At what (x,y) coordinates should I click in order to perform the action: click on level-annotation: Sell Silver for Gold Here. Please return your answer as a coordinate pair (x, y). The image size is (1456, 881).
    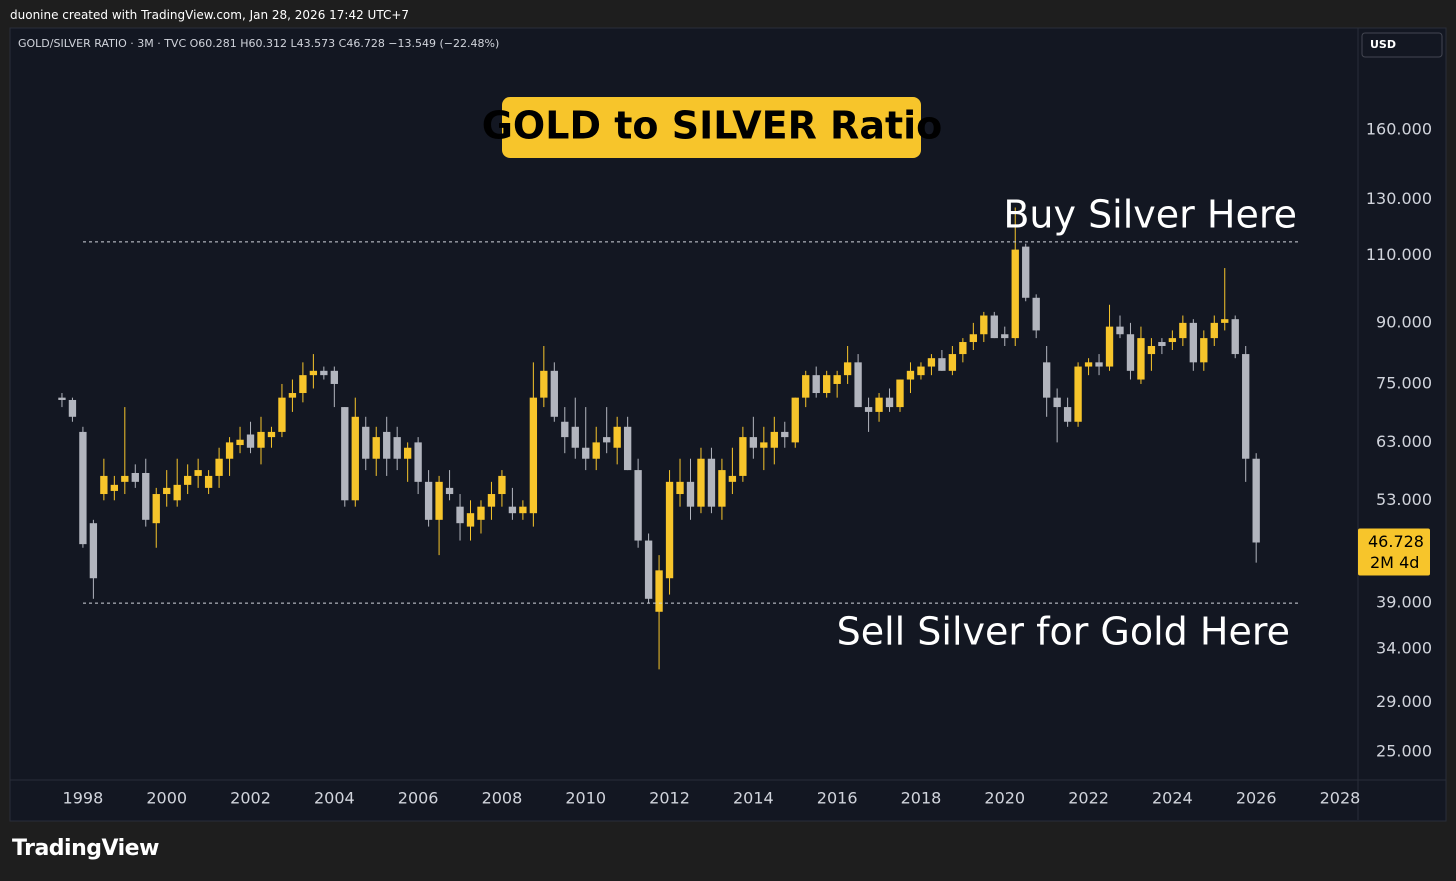
    Looking at the image, I should click on (1063, 632).